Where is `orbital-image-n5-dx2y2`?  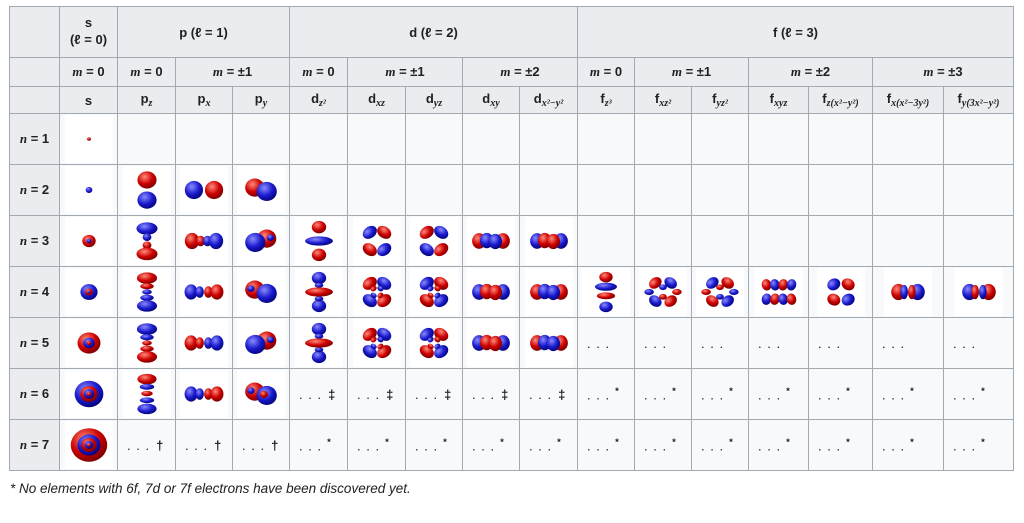
orbital-image-n5-dx2y2 is located at coordinates (548, 343).